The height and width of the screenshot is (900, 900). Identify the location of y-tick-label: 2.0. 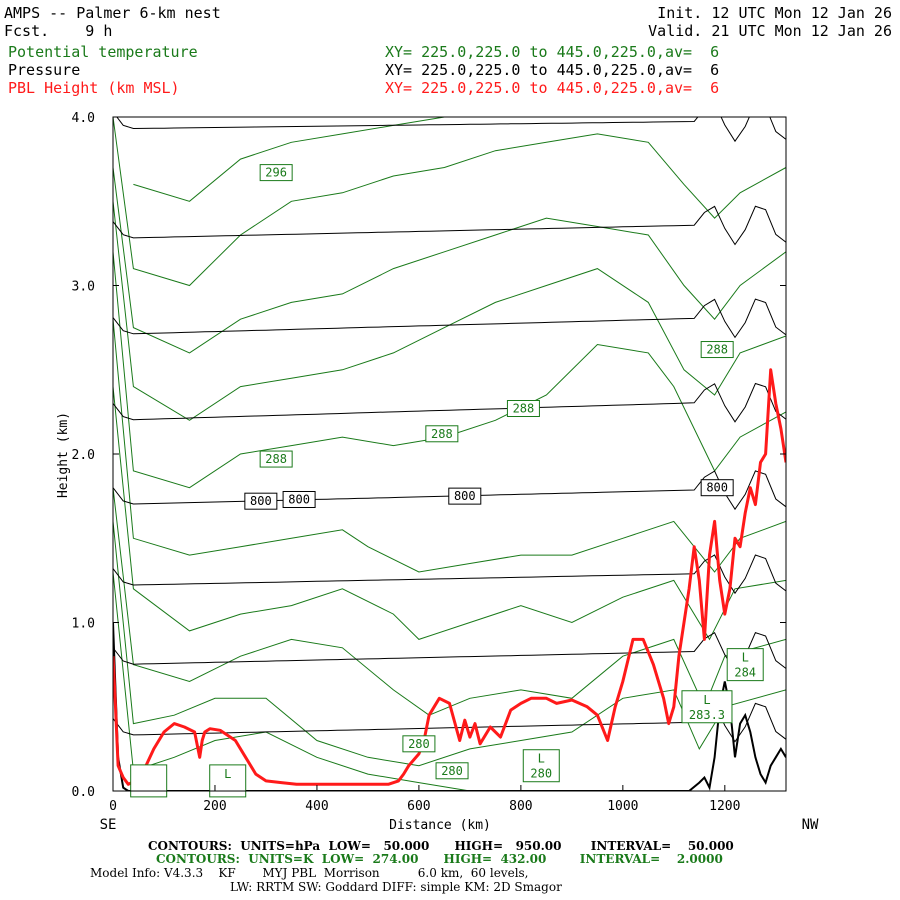
(83, 455).